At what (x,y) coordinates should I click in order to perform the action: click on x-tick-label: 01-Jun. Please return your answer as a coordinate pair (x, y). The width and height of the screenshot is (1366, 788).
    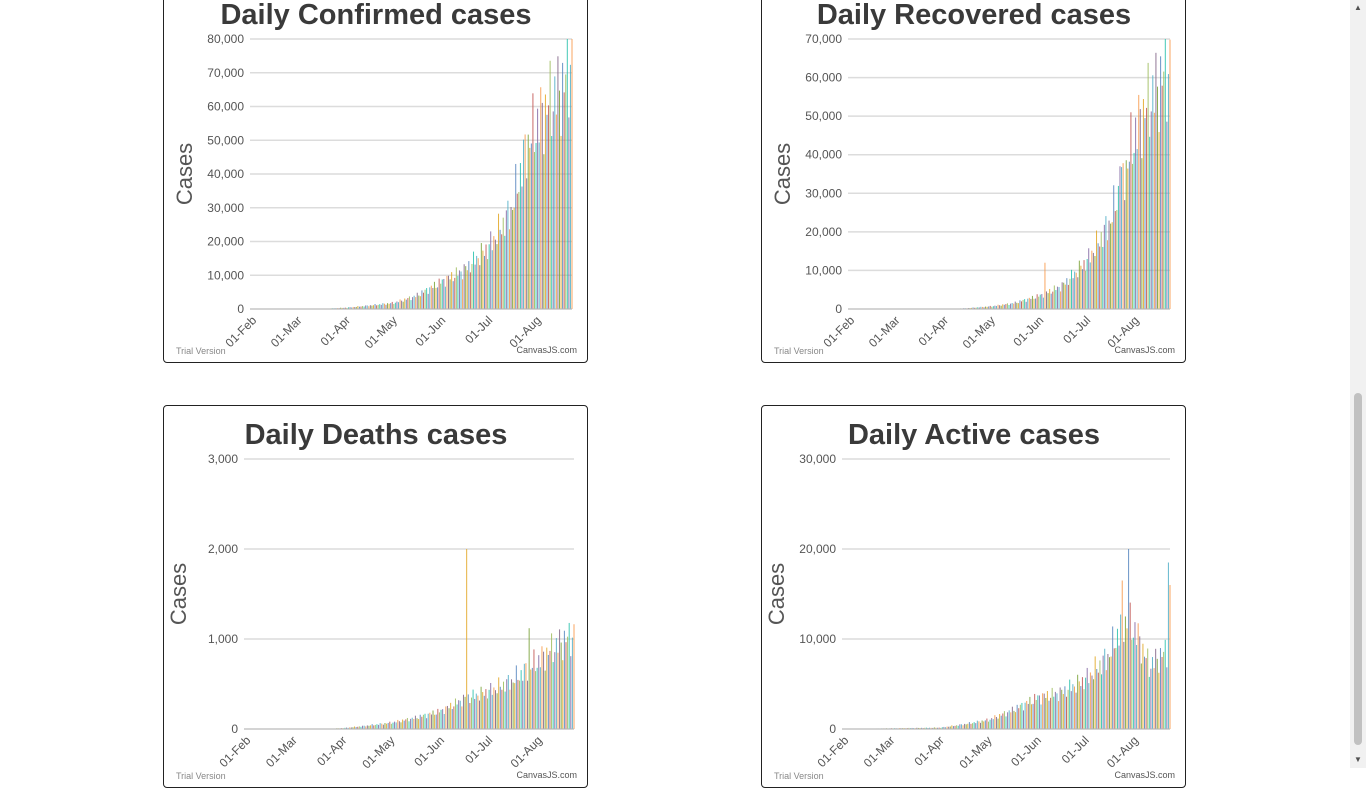
    Looking at the image, I should click on (1026, 751).